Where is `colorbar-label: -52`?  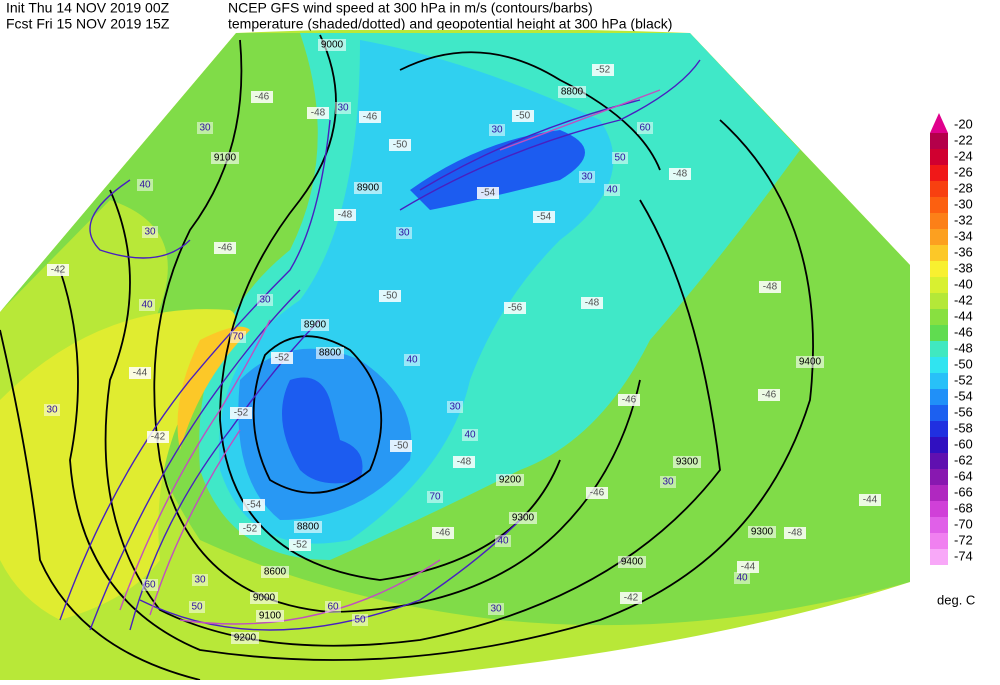
colorbar-label: -52 is located at coordinates (963, 379).